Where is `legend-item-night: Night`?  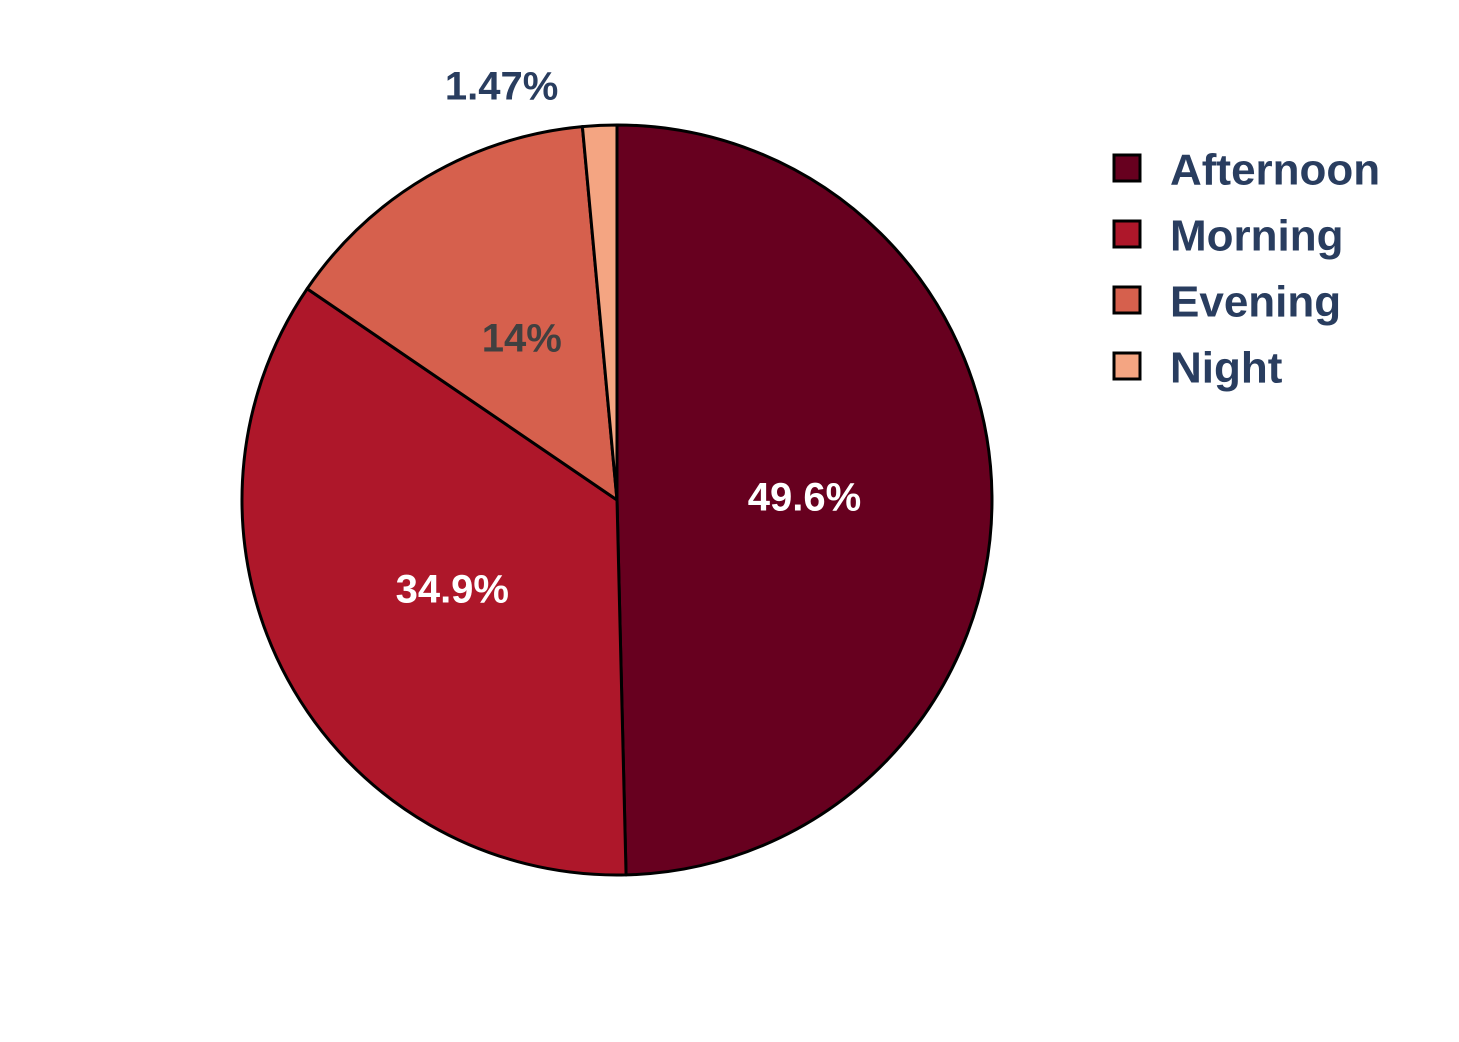 legend-item-night: Night is located at coordinates (1197, 368).